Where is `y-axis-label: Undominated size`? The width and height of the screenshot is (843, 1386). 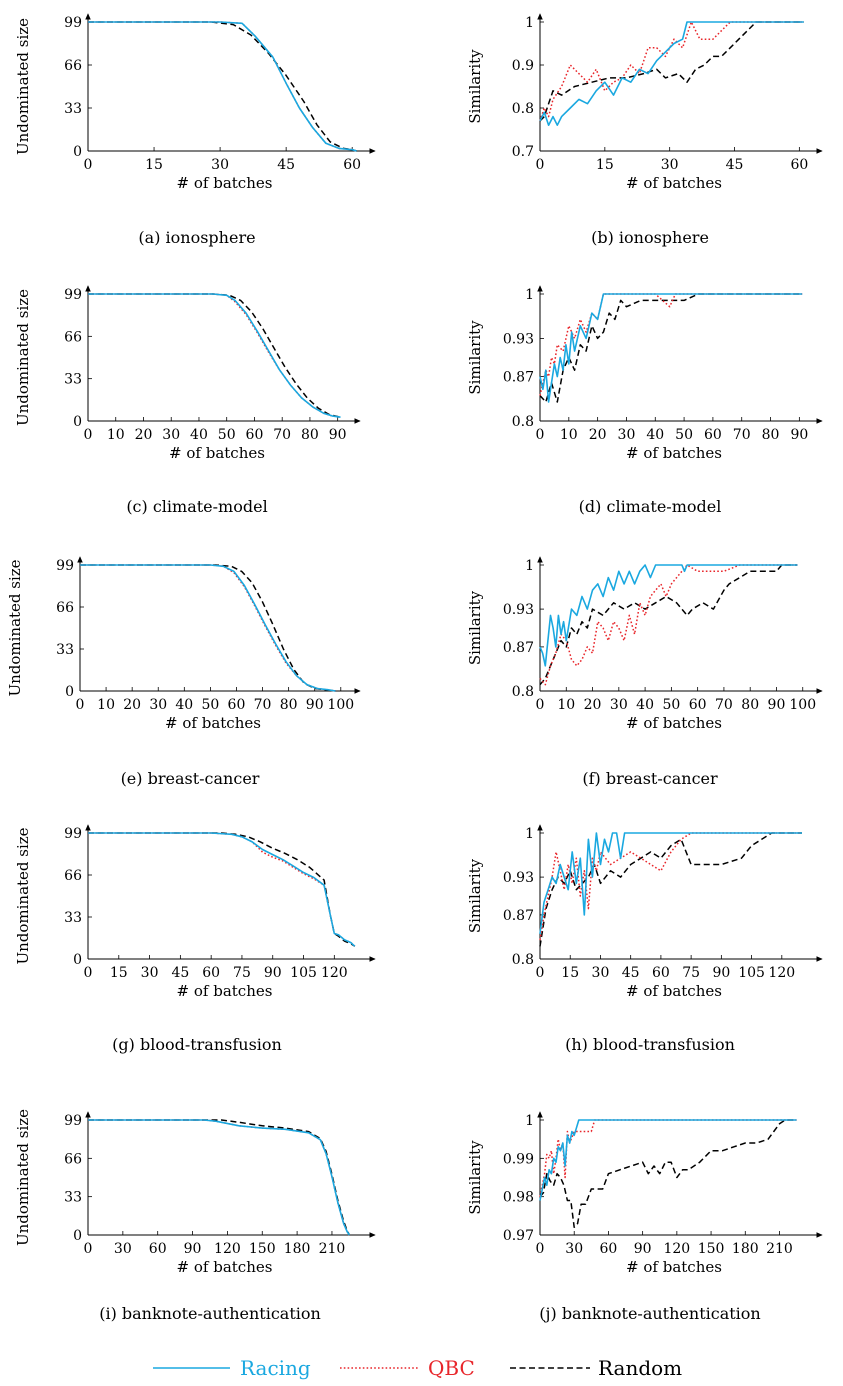 y-axis-label: Undominated size is located at coordinates (23, 357).